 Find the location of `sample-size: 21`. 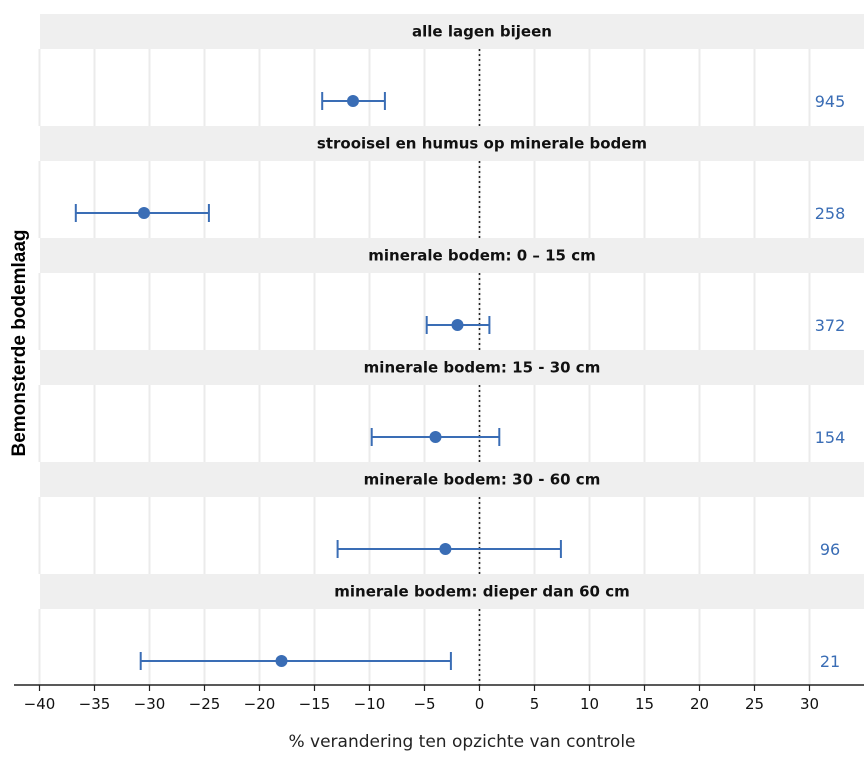

sample-size: 21 is located at coordinates (830, 661).